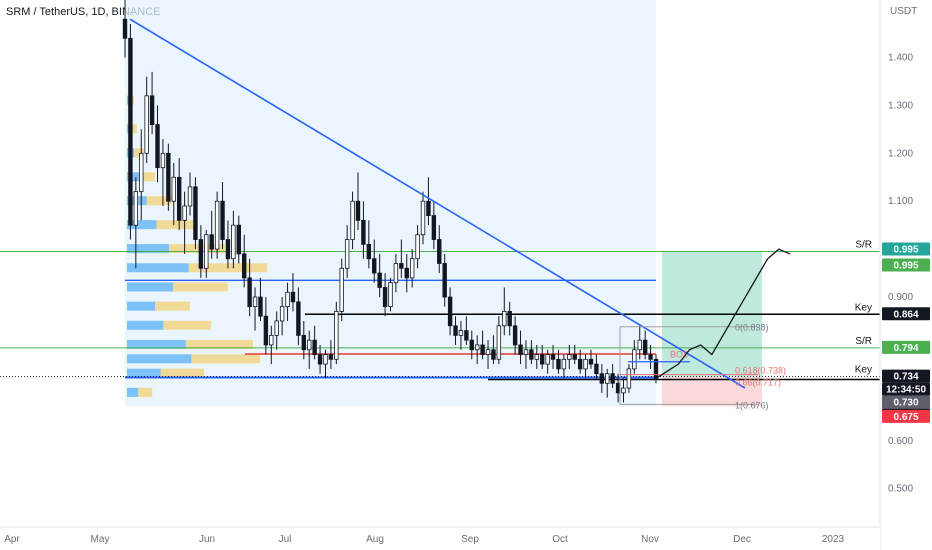 The image size is (932, 550). I want to click on x-tick-label: Jul, so click(285, 539).